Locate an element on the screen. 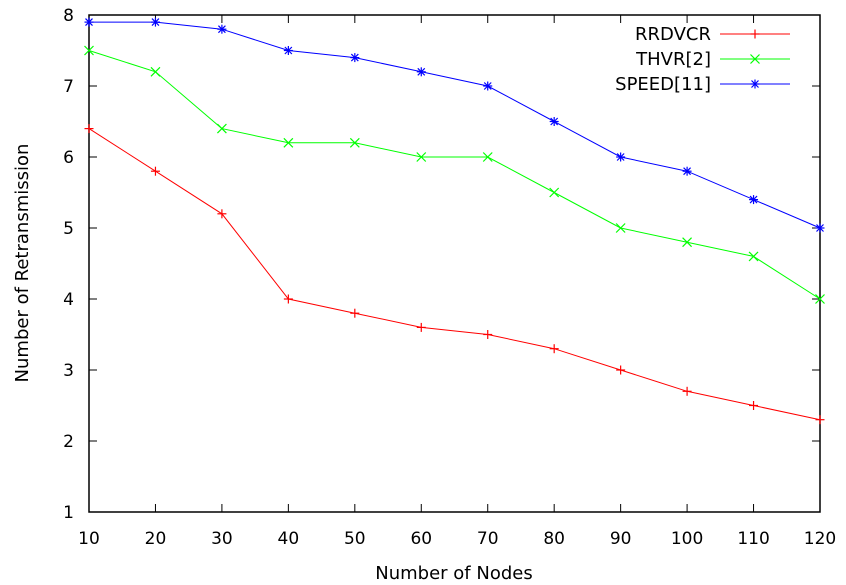 The height and width of the screenshot is (585, 846). x-tick-label: 10 is located at coordinates (89, 539).